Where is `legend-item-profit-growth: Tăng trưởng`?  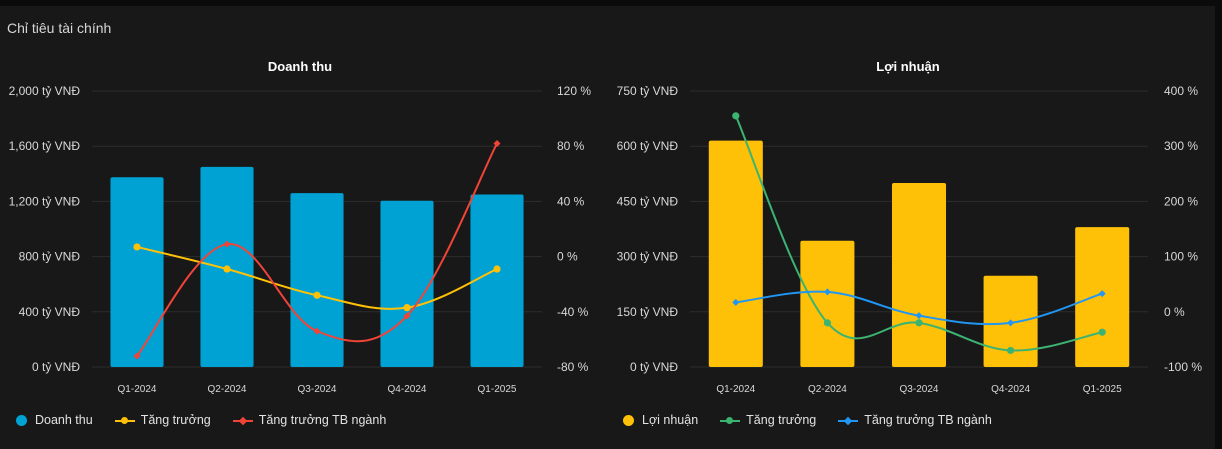
legend-item-profit-growth: Tăng trưởng is located at coordinates (768, 420).